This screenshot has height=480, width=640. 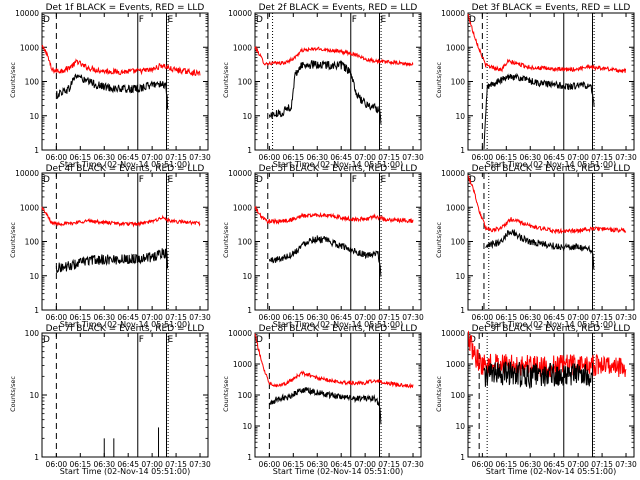 I want to click on panel-title: Det 1f BLACK = Events, RED = LLD, so click(x=125, y=8).